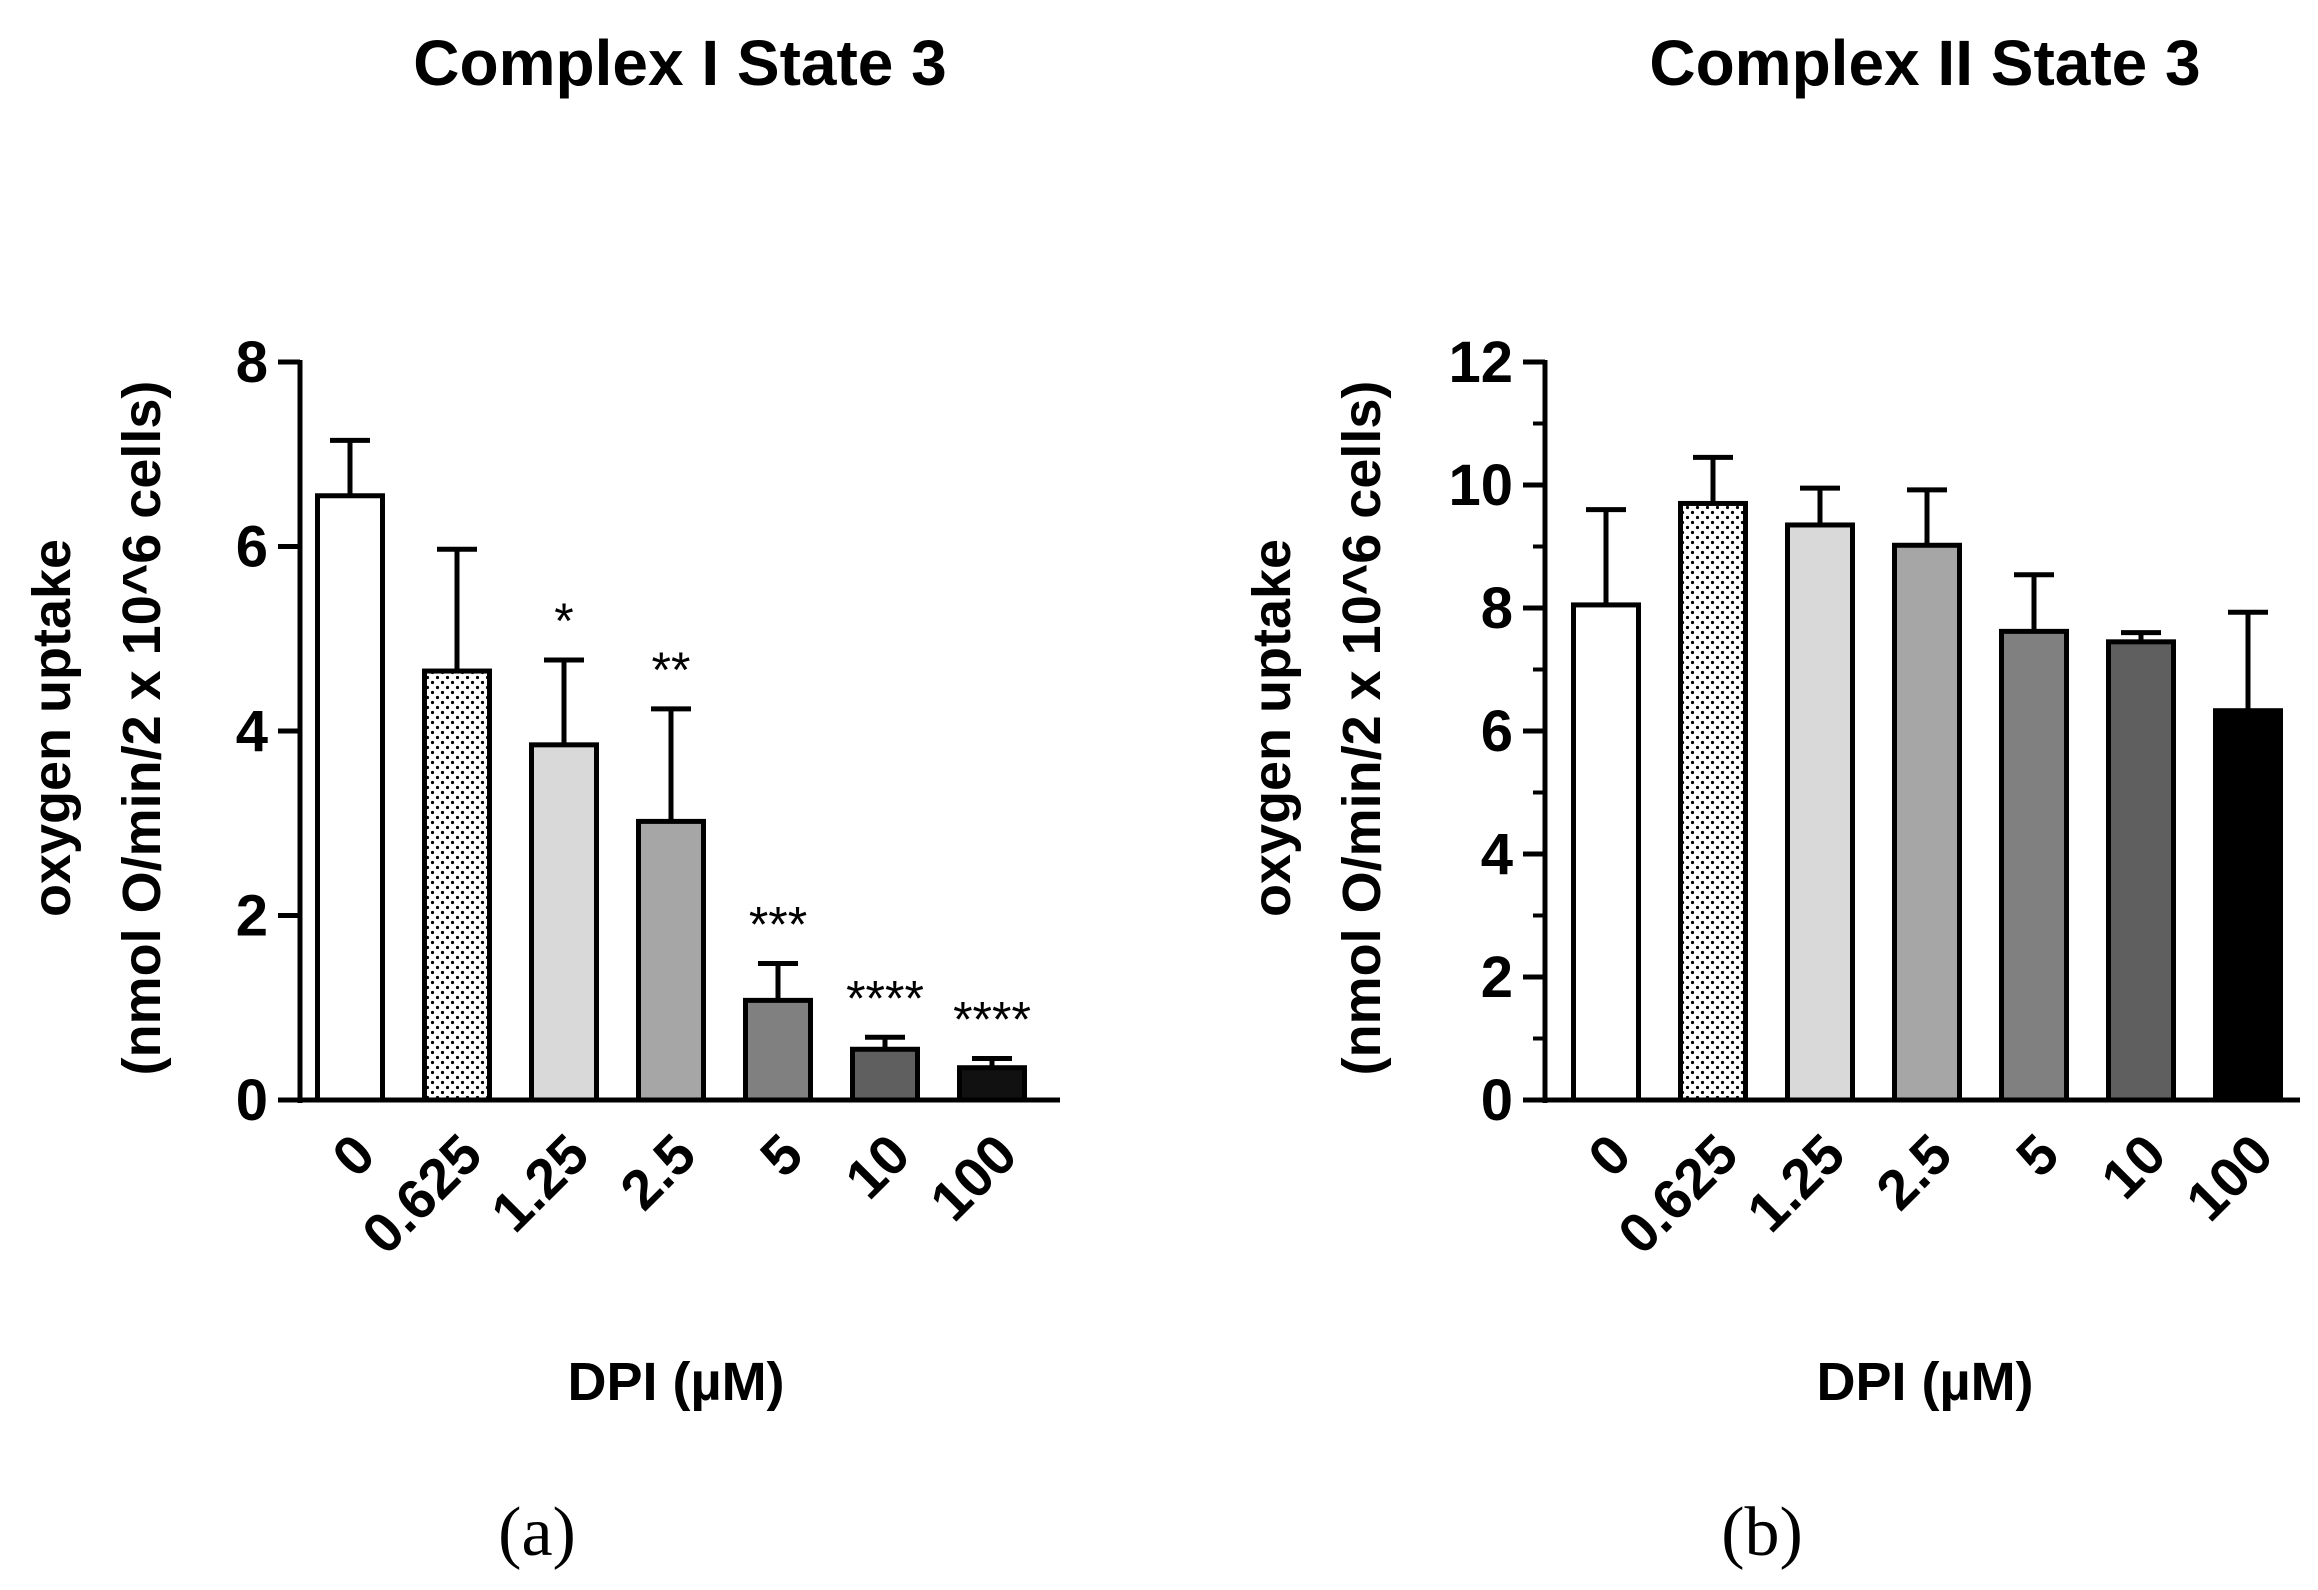  I want to click on y-tick-label-a: 2, so click(252, 916).